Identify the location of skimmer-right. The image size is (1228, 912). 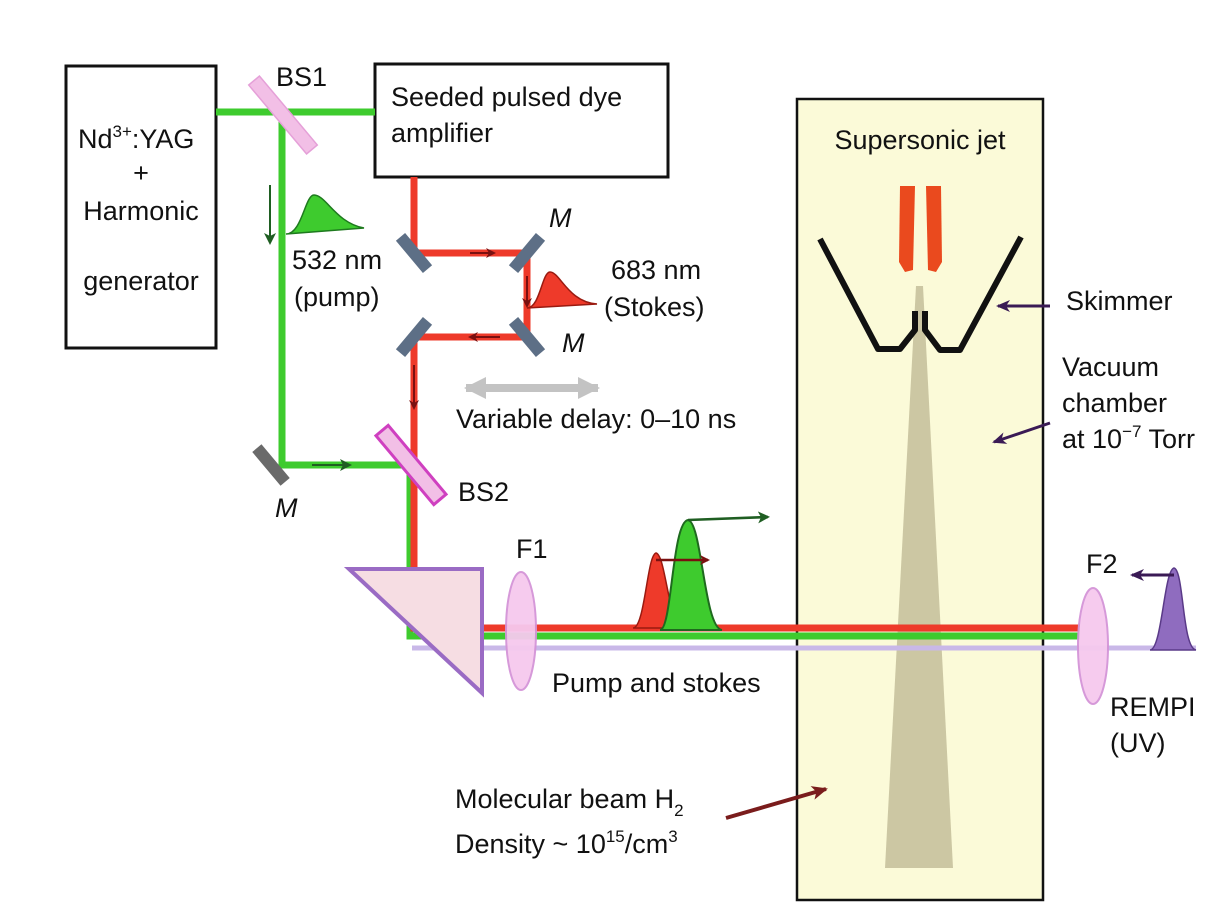
(973, 294).